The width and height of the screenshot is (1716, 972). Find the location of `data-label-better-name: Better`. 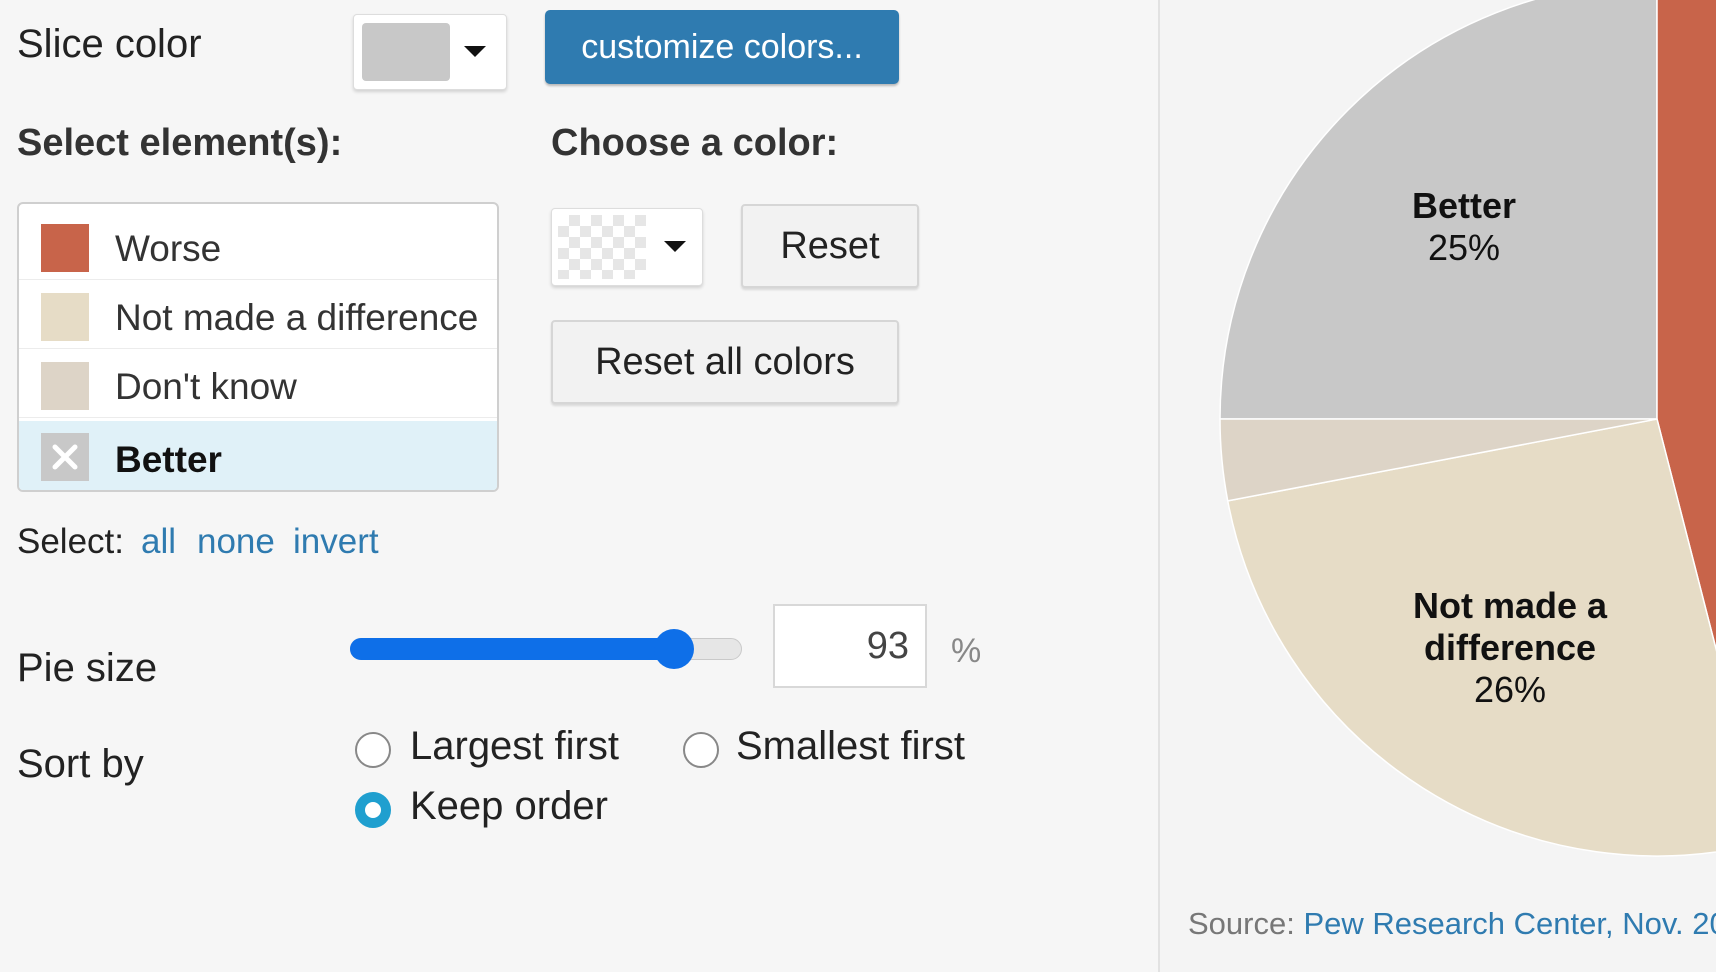

data-label-better-name: Better is located at coordinates (1464, 205).